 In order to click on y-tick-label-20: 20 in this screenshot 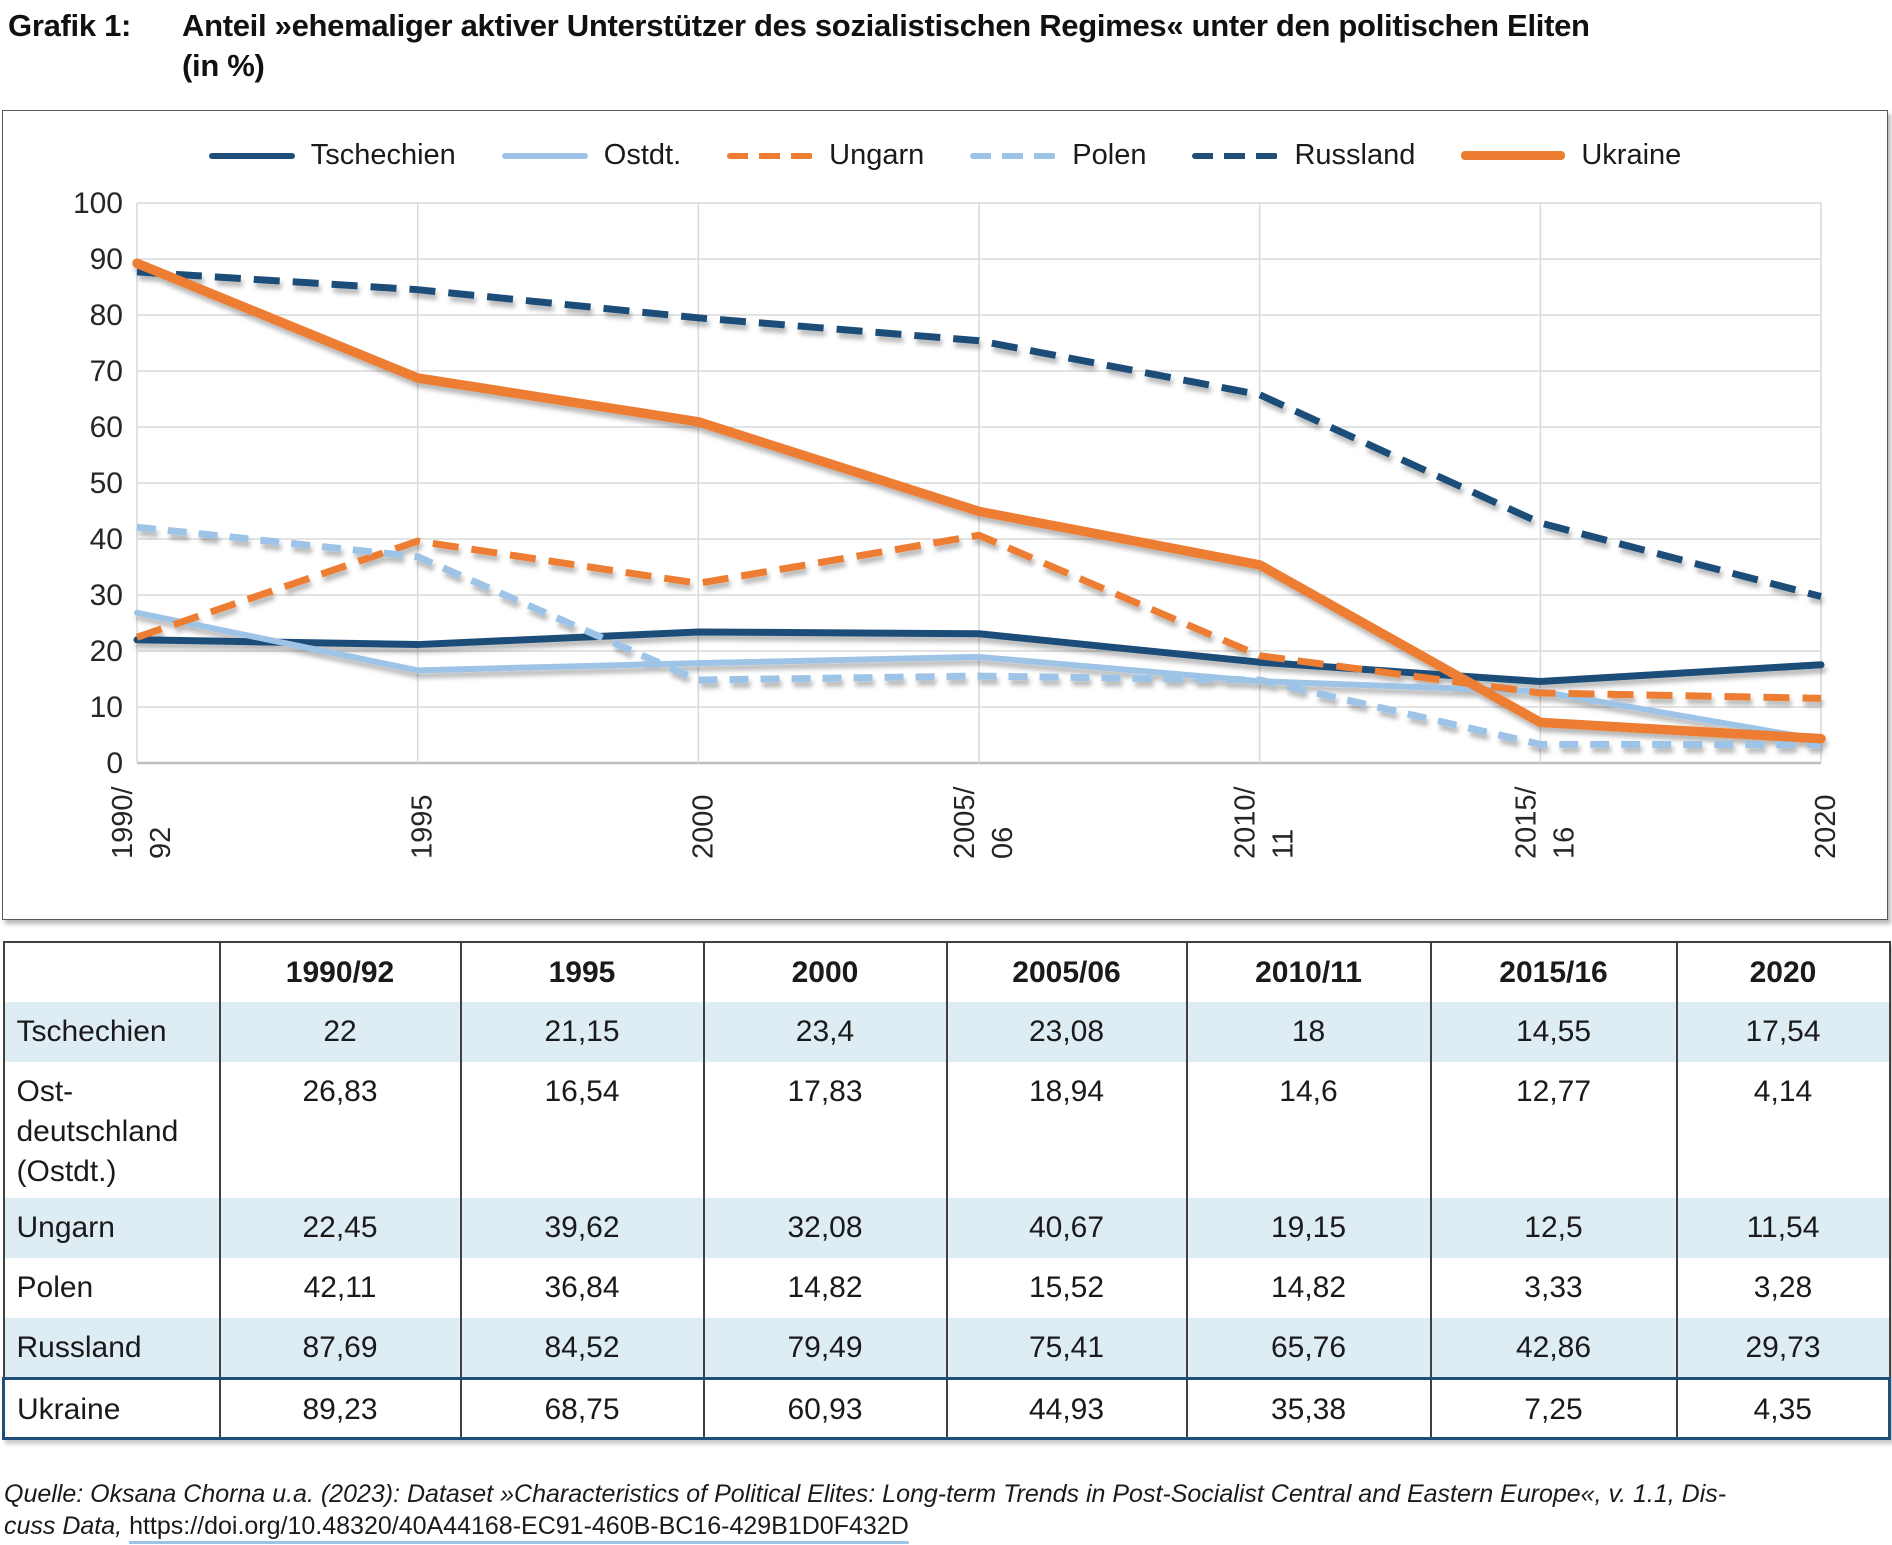, I will do `click(106, 651)`.